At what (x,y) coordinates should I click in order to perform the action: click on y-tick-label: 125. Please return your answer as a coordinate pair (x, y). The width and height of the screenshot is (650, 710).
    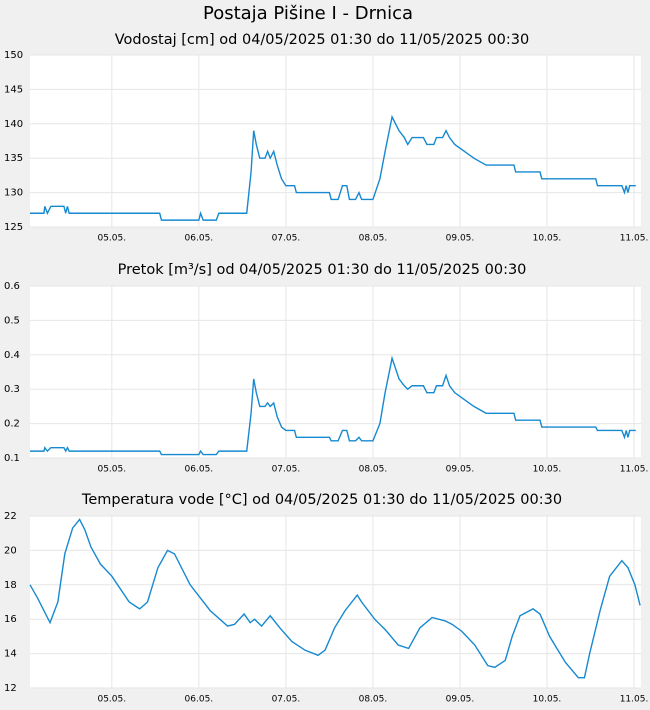
    Looking at the image, I should click on (13, 227).